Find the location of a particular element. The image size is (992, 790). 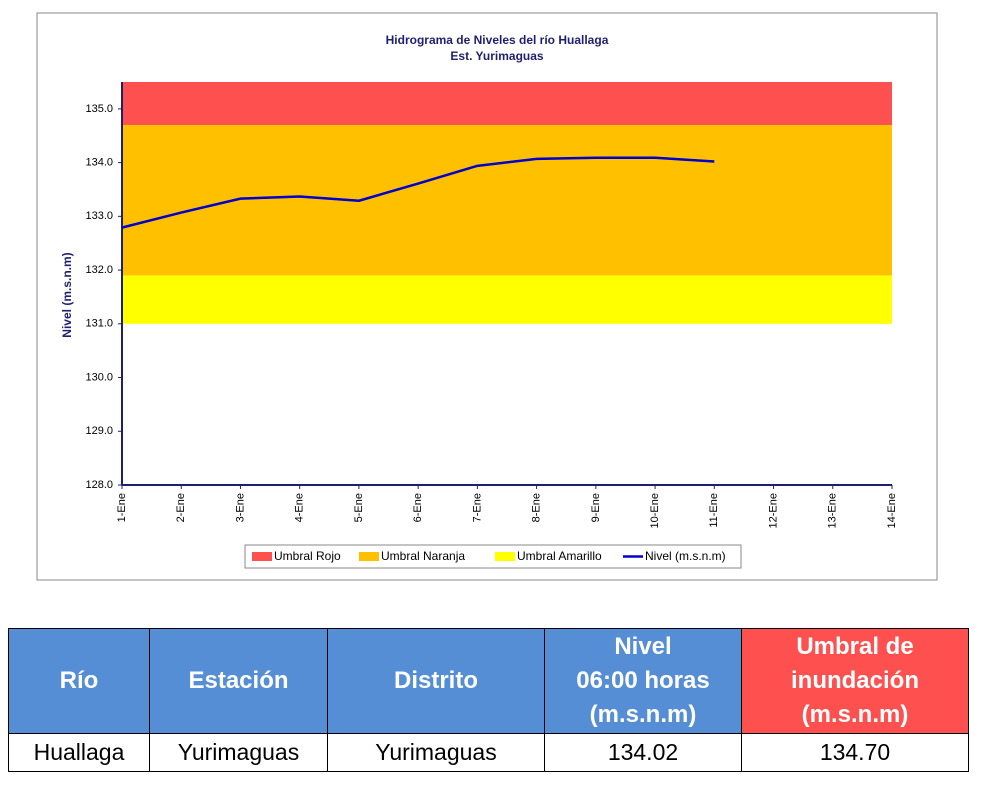

x-tick-label: 14-Ene is located at coordinates (892, 510).